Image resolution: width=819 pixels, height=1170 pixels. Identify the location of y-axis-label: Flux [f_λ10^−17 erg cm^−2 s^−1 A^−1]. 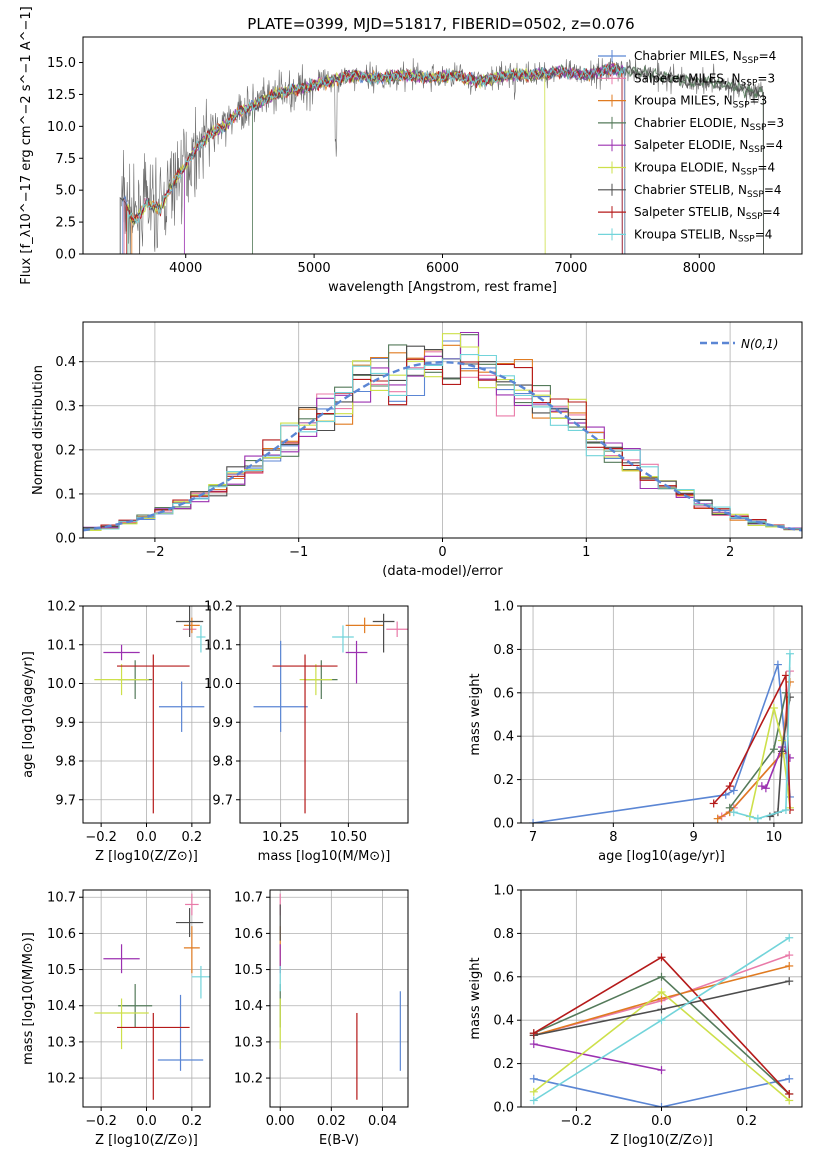
(26, 145).